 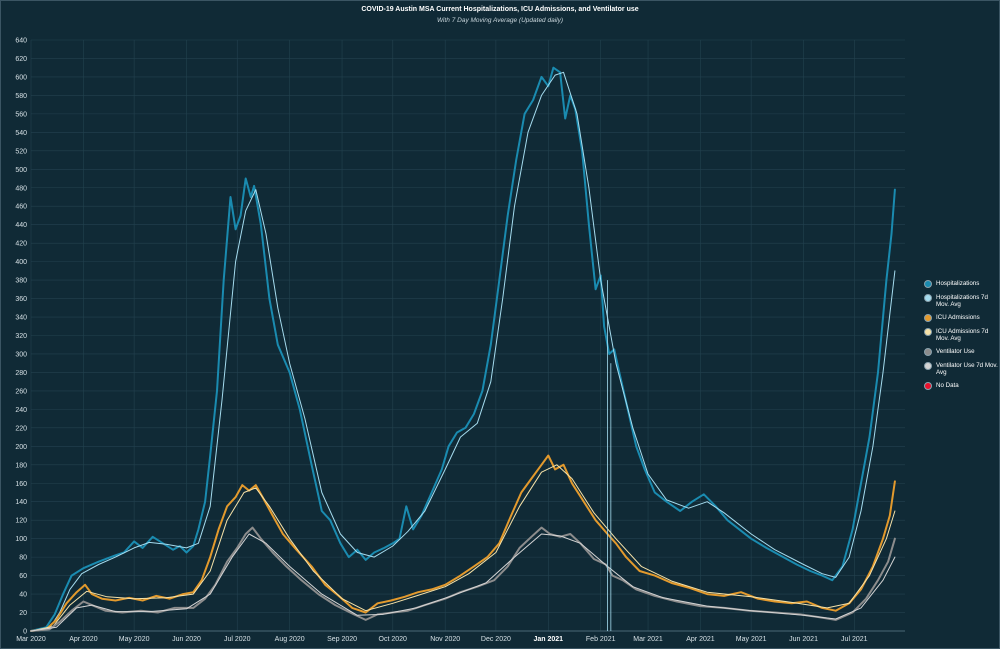 I want to click on series-line-ventilator-use-7d-mov-avg, so click(x=463, y=582).